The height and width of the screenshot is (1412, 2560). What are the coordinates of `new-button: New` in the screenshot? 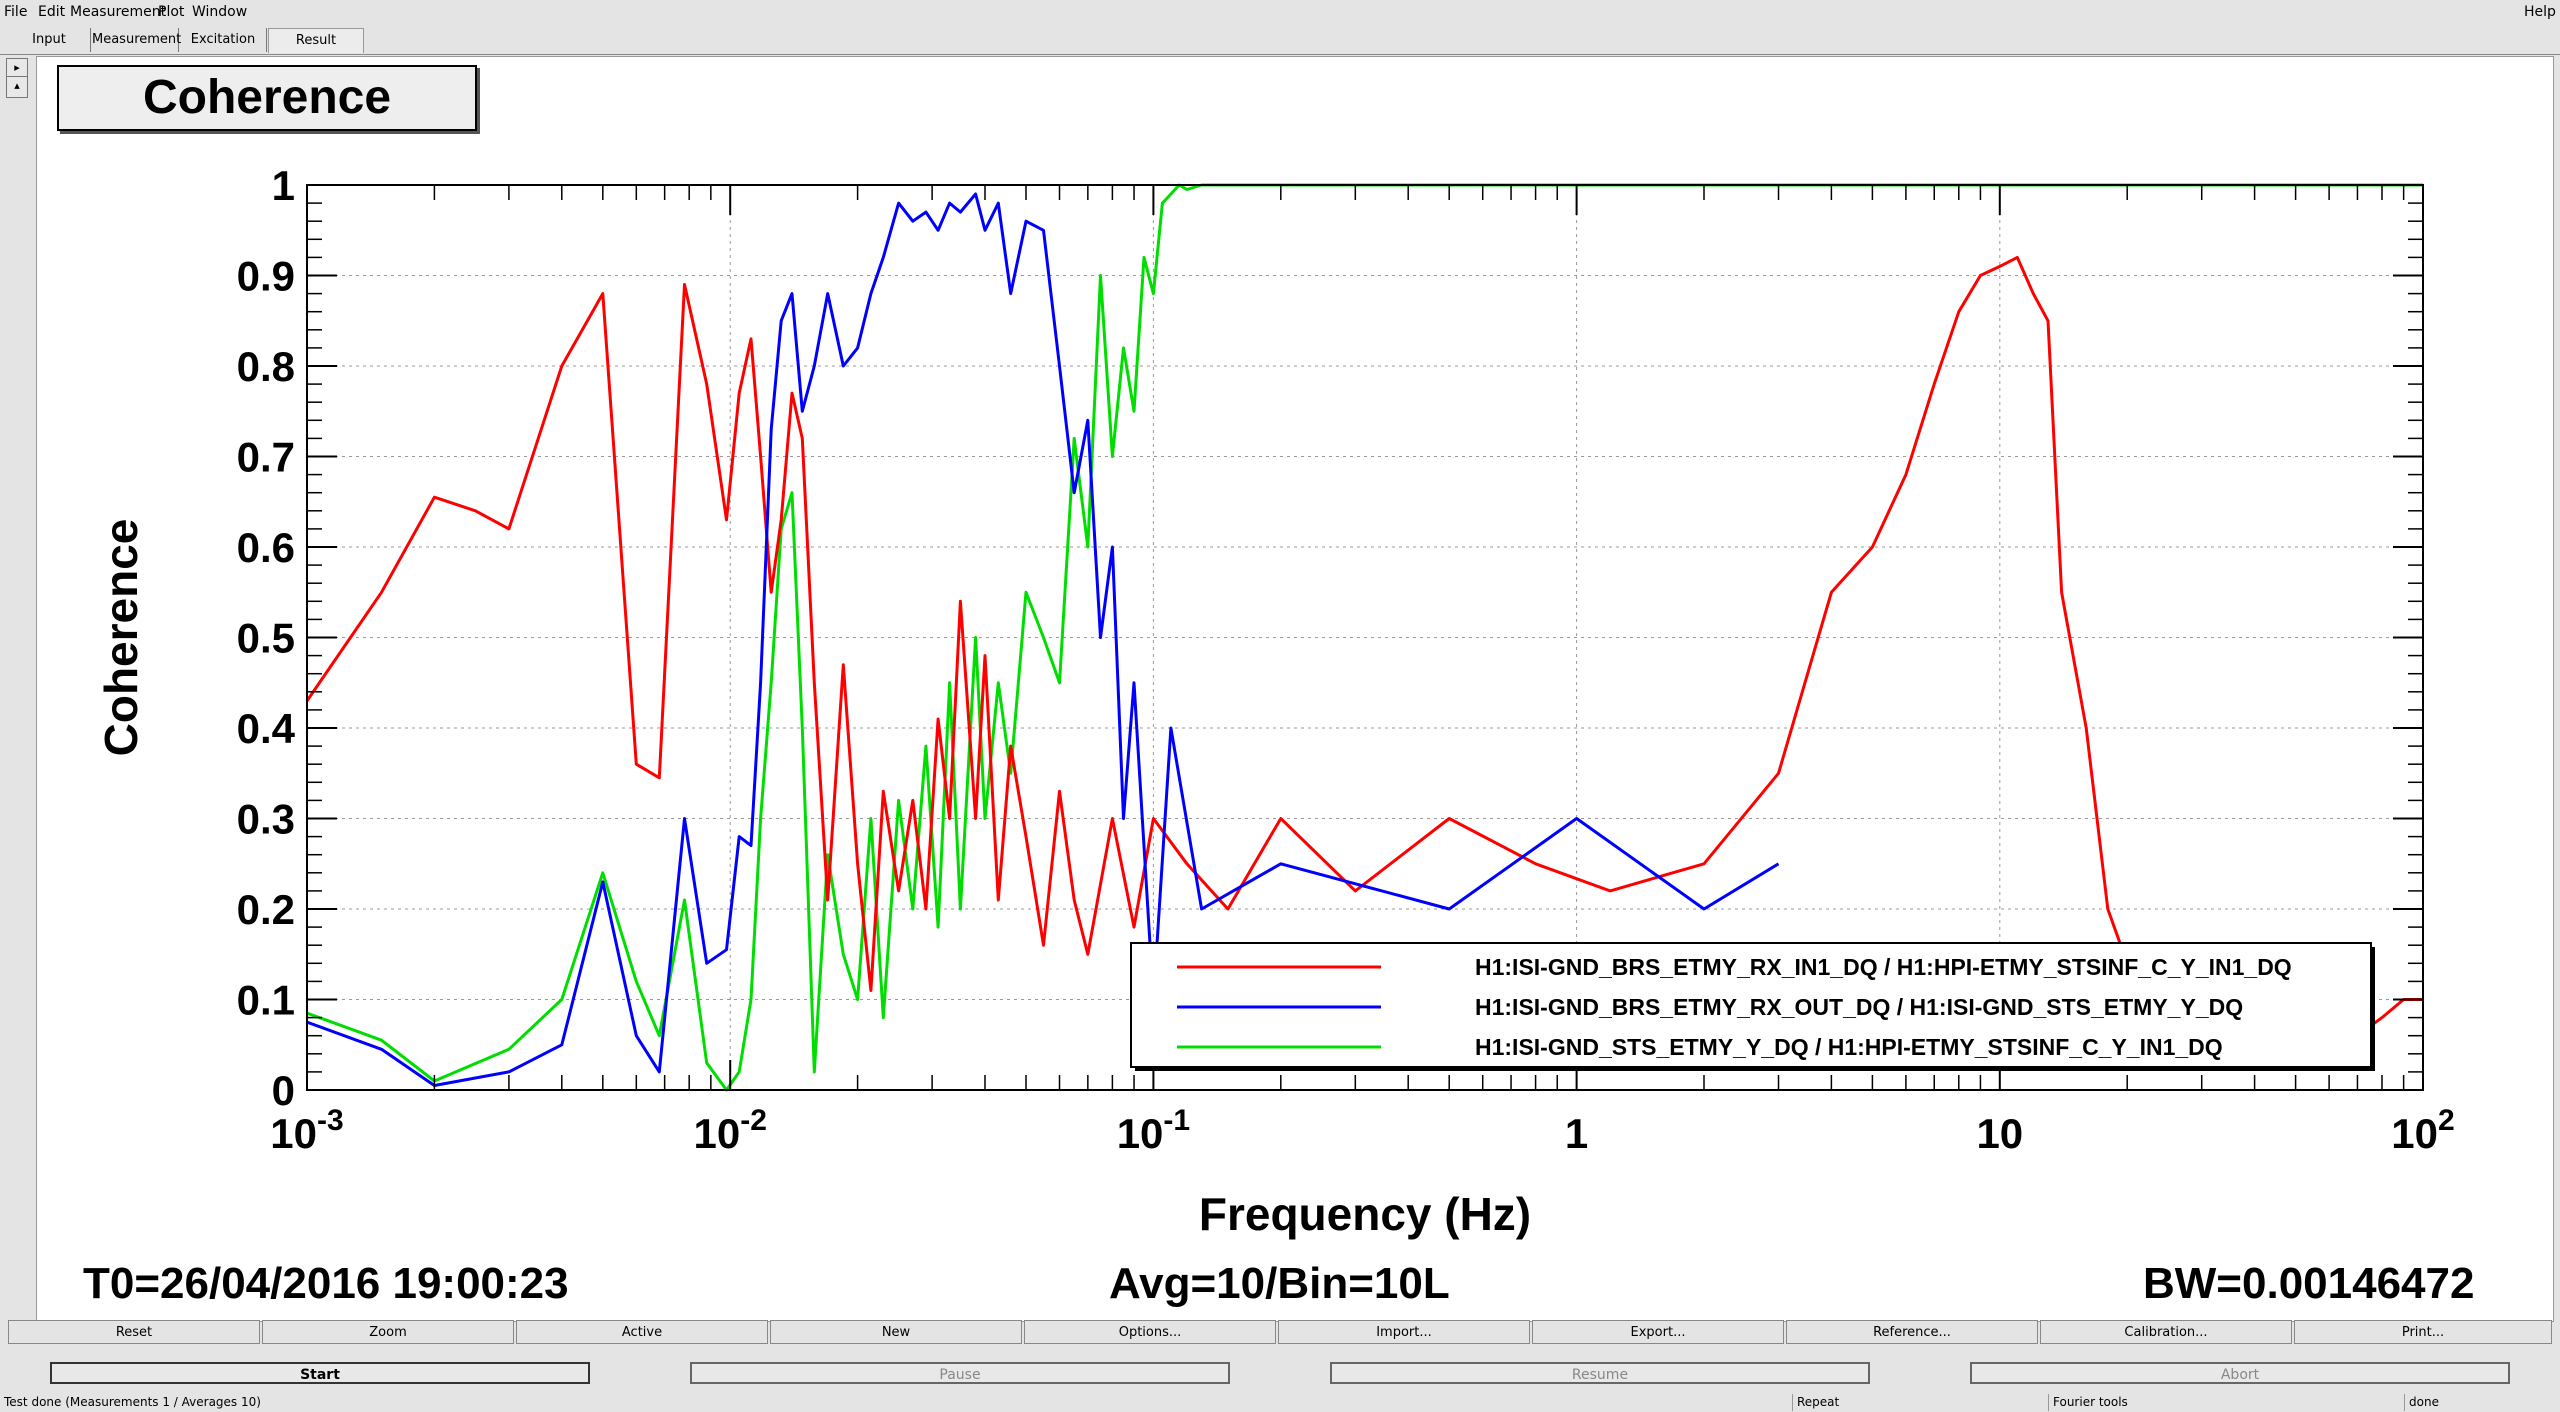 It's located at (896, 1332).